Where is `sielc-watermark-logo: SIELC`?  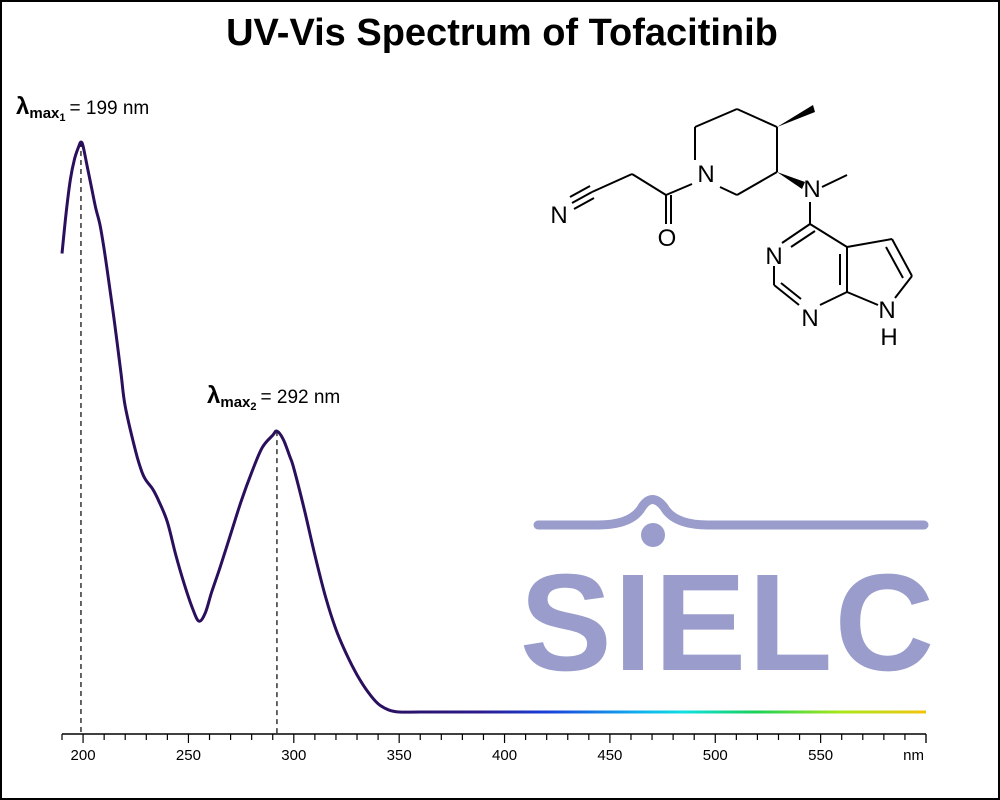
sielc-watermark-logo: SIELC is located at coordinates (728, 597).